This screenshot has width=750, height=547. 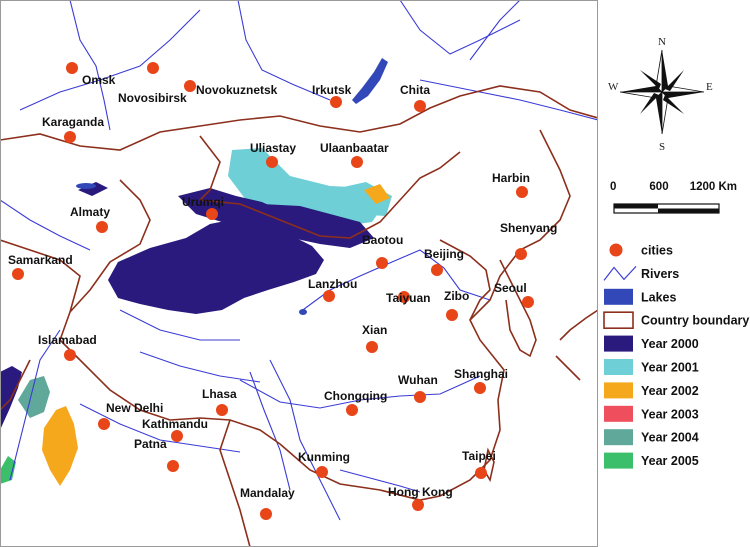 I want to click on city-marker-irkutsk, so click(x=336, y=102).